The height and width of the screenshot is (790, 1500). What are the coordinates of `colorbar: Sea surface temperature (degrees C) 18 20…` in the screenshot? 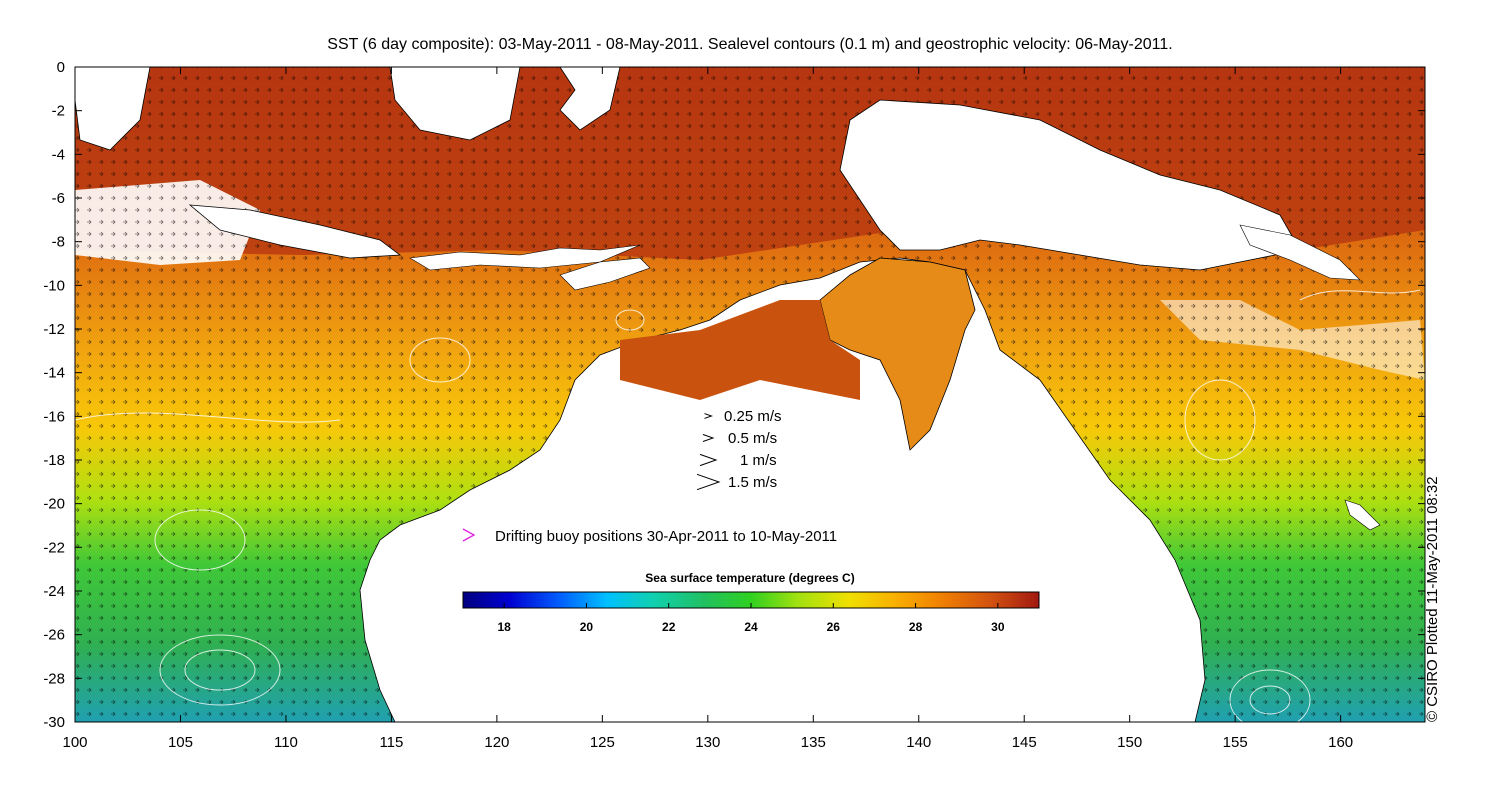 It's located at (751, 602).